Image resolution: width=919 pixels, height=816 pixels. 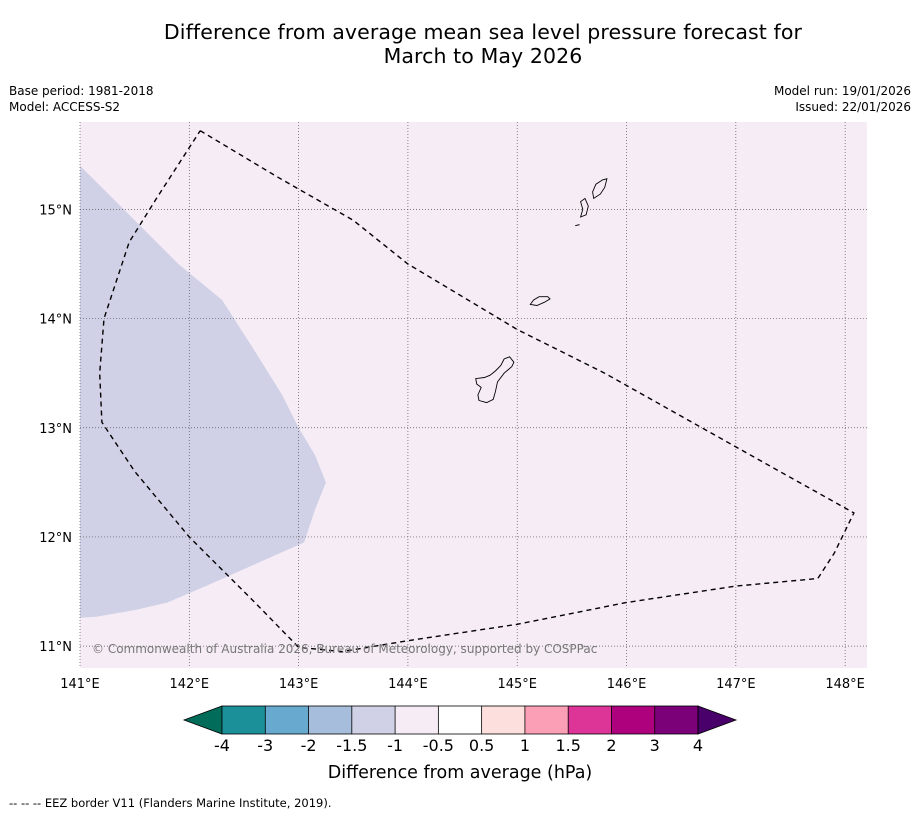 What do you see at coordinates (55, 320) in the screenshot?
I see `lat-tick-label: 14°N` at bounding box center [55, 320].